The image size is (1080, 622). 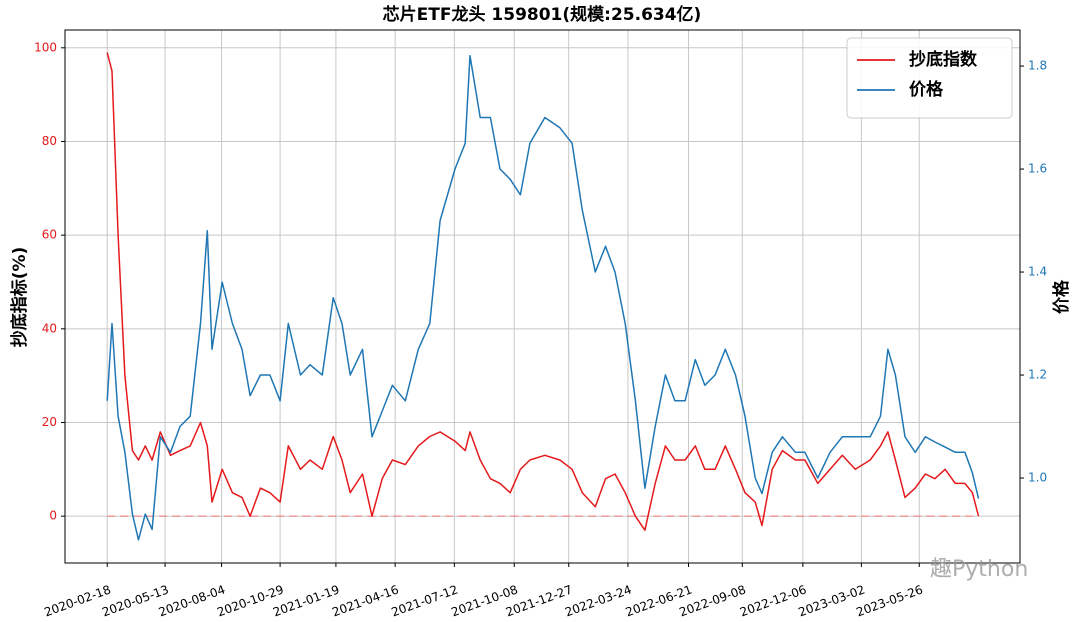 I want to click on y-tick-label: 60, so click(x=49, y=235).